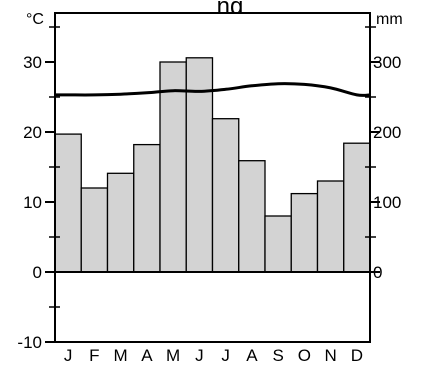  What do you see at coordinates (330, 355) in the screenshot?
I see `month-label: N` at bounding box center [330, 355].